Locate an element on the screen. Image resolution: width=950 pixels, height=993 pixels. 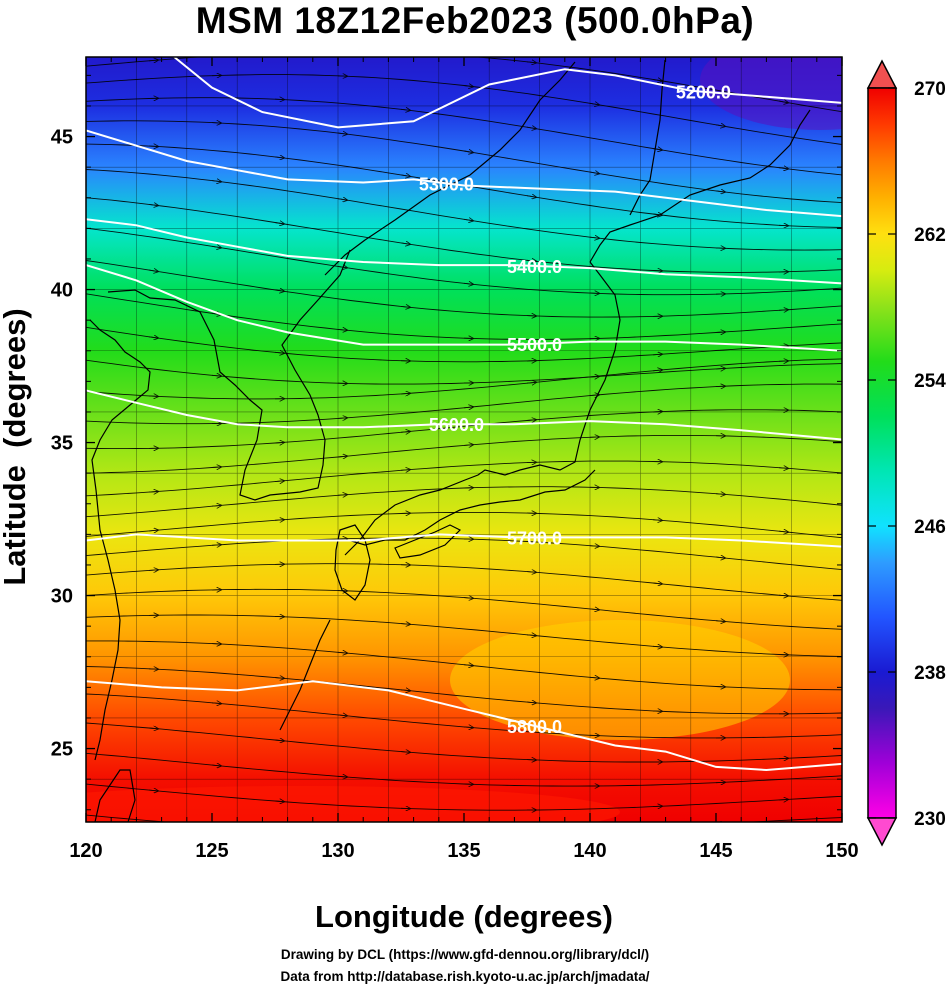
coastline-china is located at coordinates (120, 540).